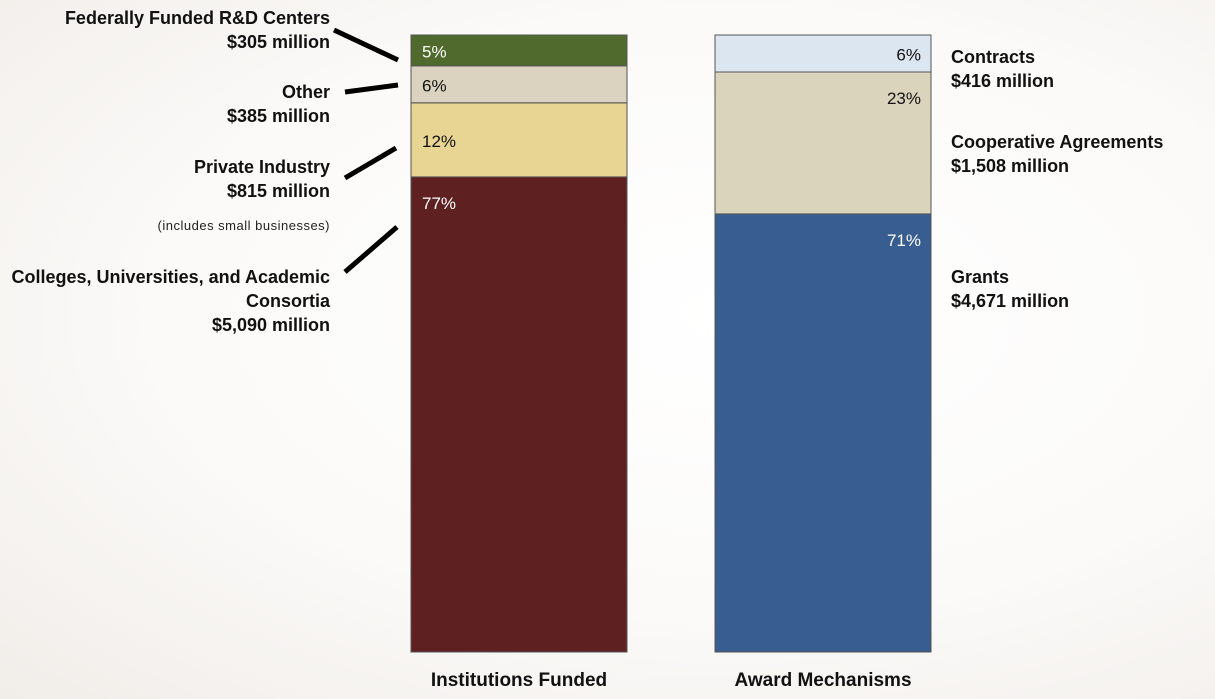  I want to click on contracts-amount: $416 million, so click(1003, 81).